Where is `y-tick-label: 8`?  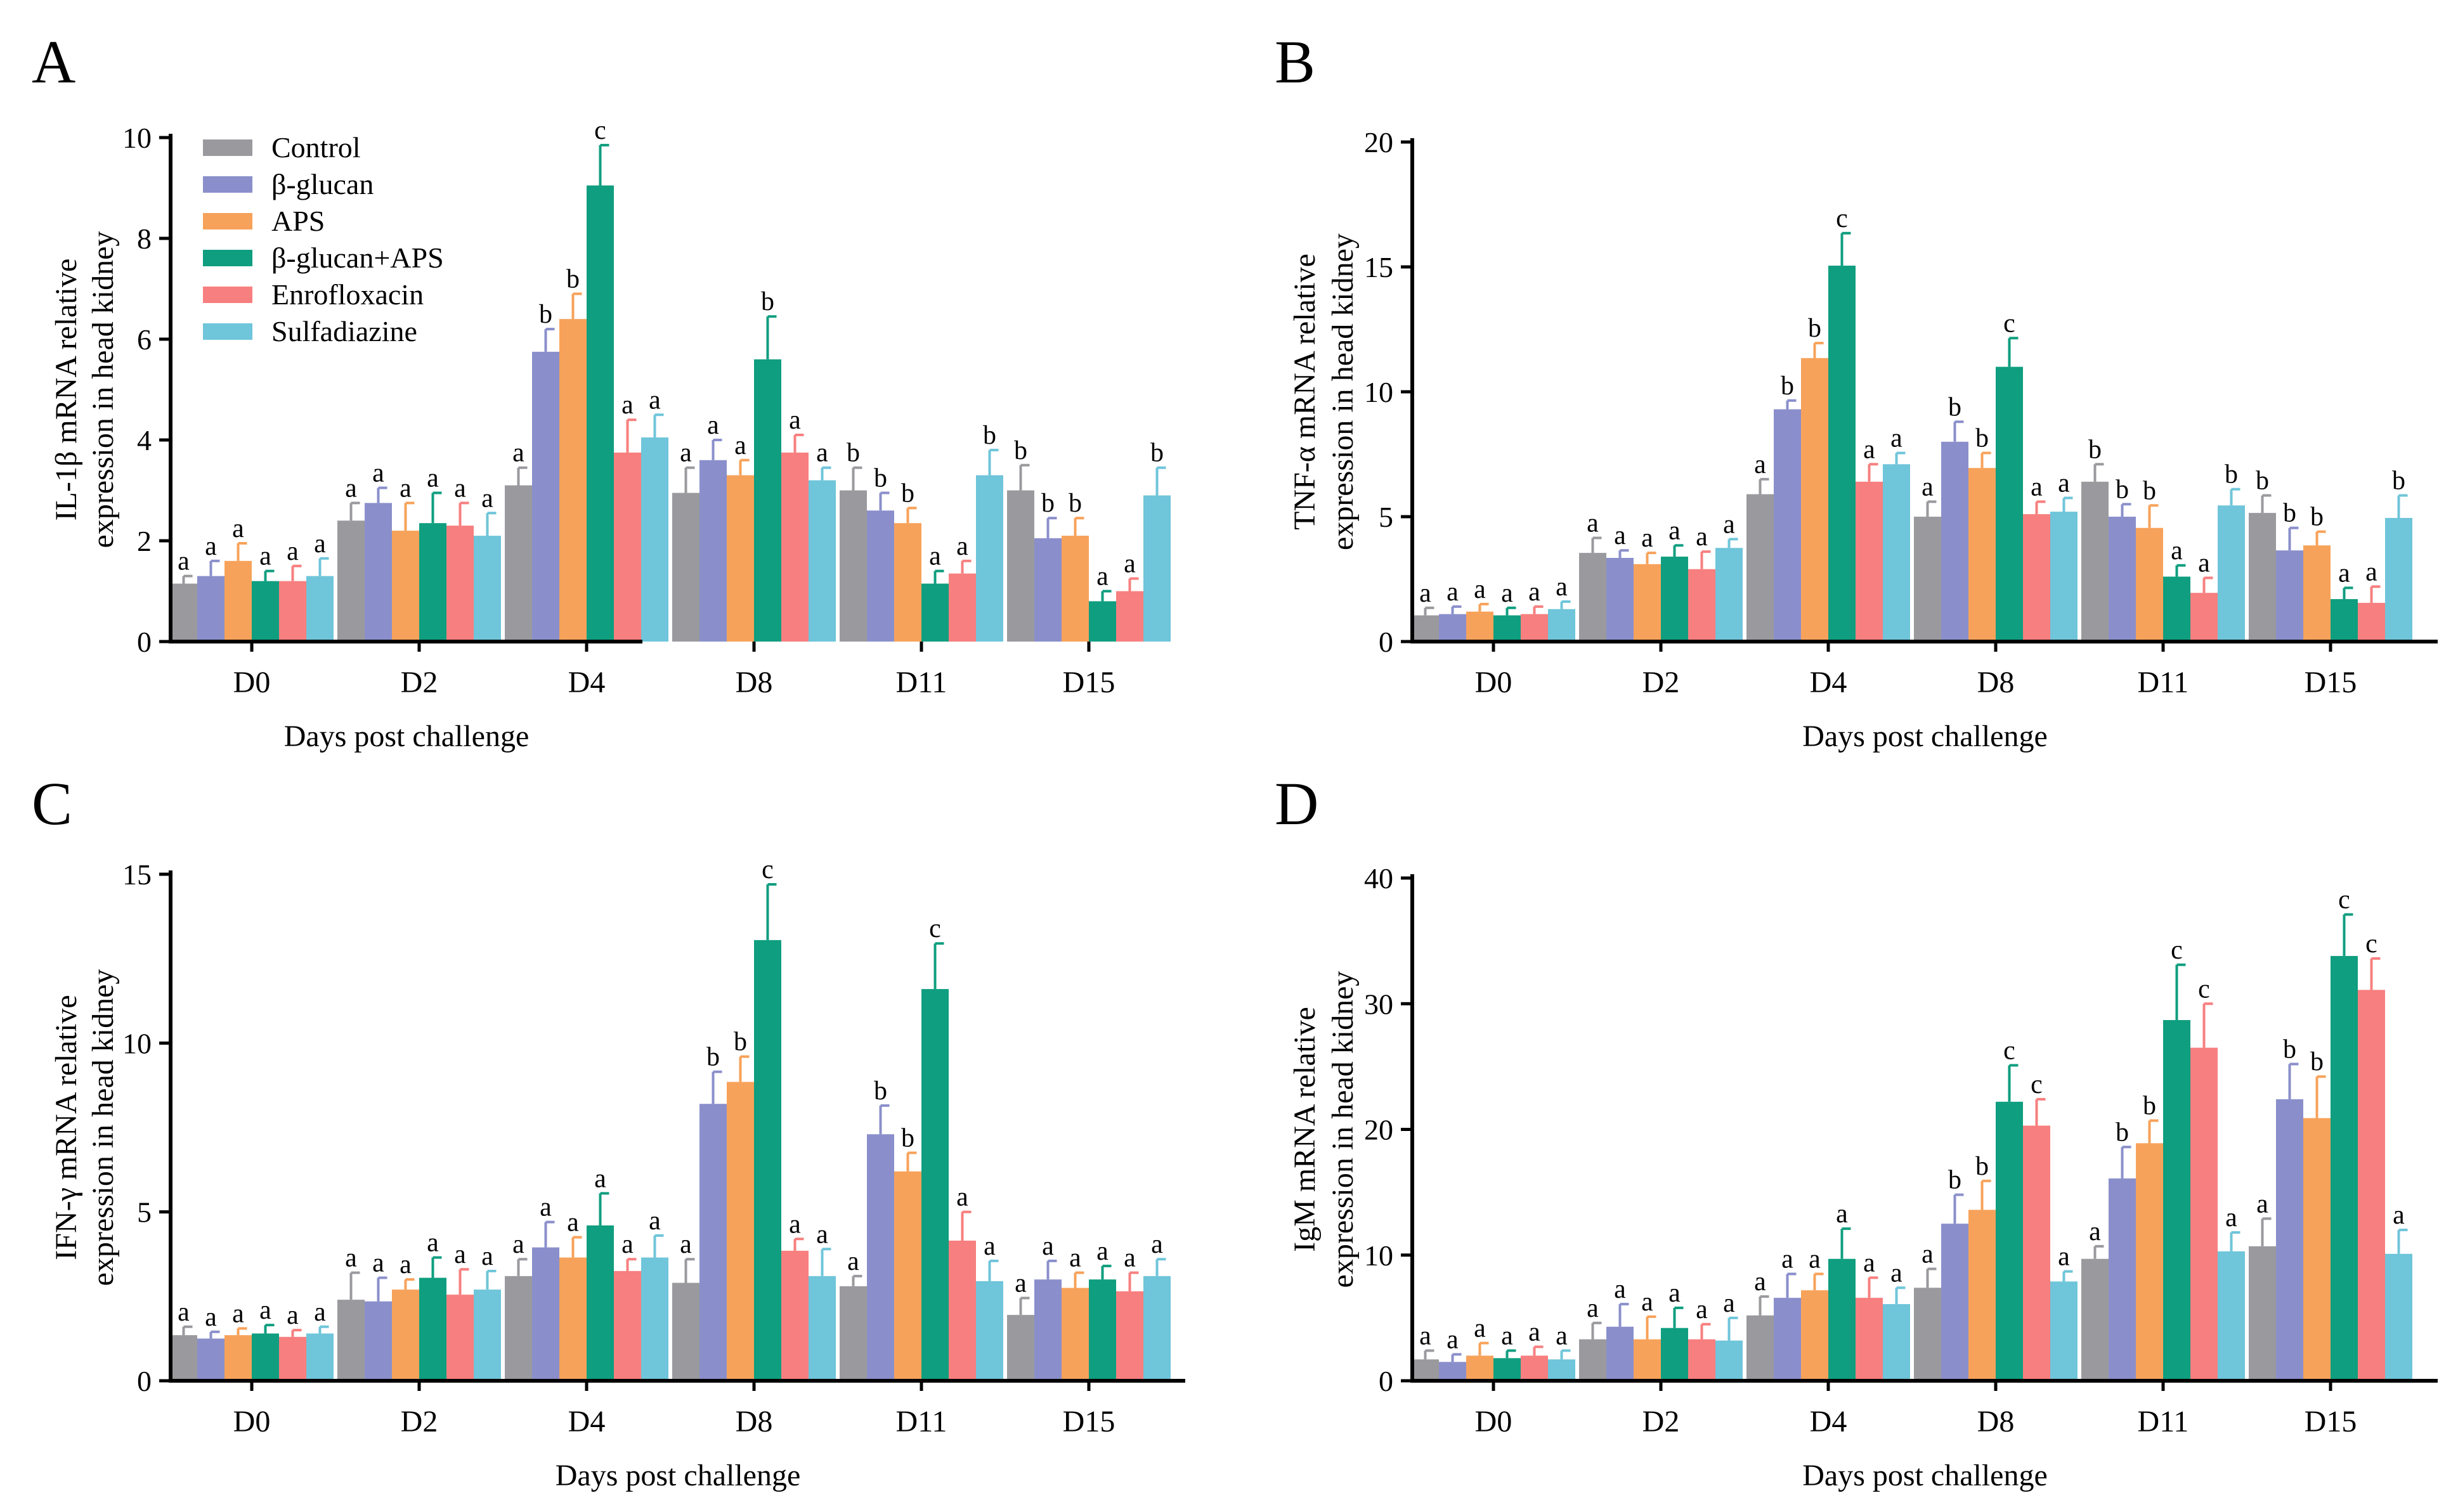 y-tick-label: 8 is located at coordinates (145, 239).